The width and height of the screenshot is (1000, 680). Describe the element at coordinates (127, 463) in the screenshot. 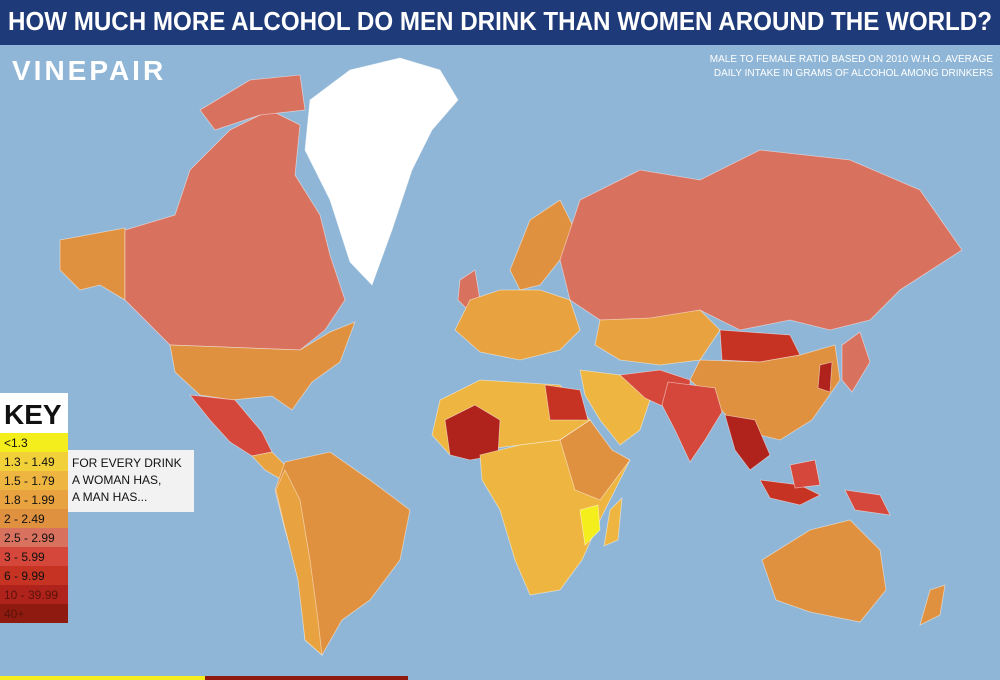

I see `key-note: FOR EVERY DRINK` at that location.